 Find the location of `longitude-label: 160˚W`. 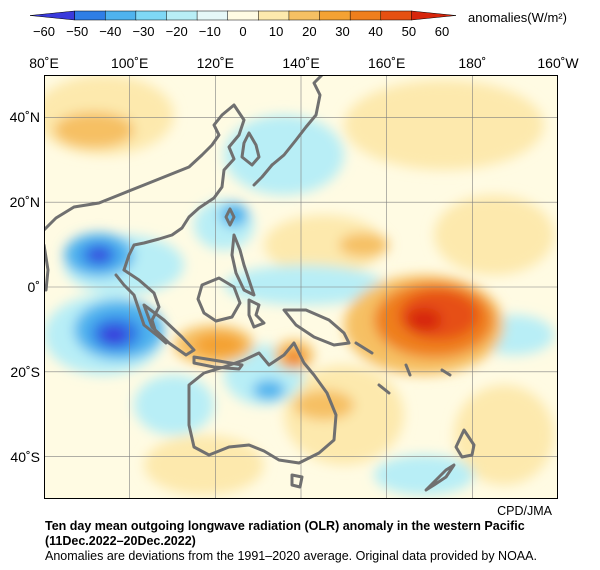

longitude-label: 160˚W is located at coordinates (558, 63).